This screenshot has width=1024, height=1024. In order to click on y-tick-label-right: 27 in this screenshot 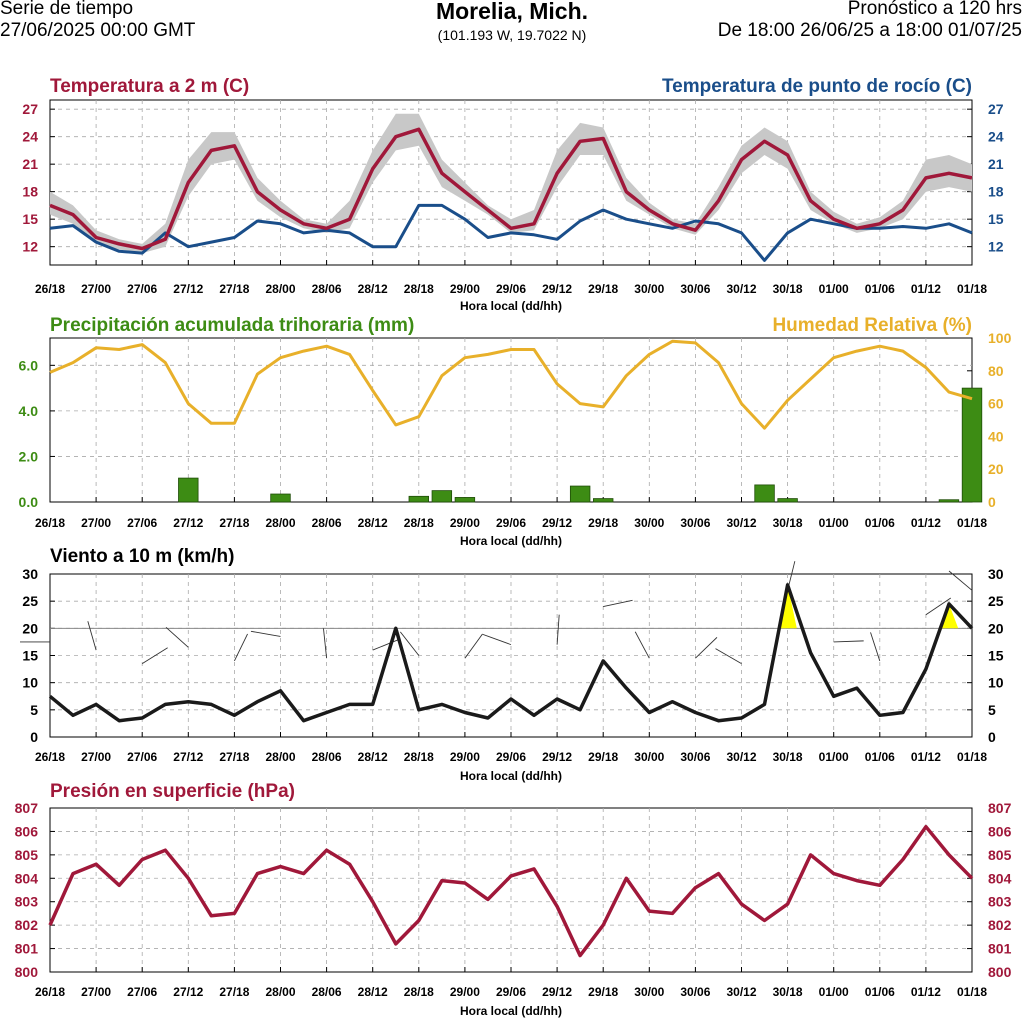, I will do `click(996, 109)`.